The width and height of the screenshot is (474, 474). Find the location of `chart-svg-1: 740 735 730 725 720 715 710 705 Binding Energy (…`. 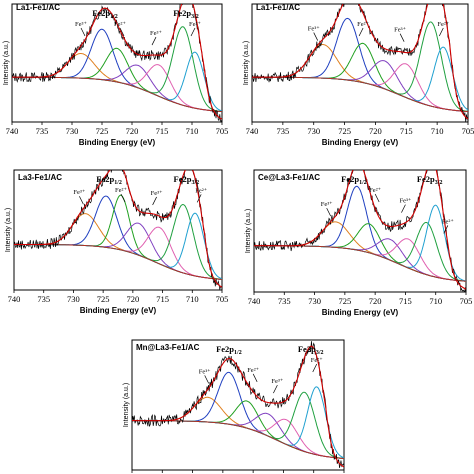

chart-svg-1: 740 735 730 725 720 715 710 705 Binding Energy (… is located at coordinates (116, 75).